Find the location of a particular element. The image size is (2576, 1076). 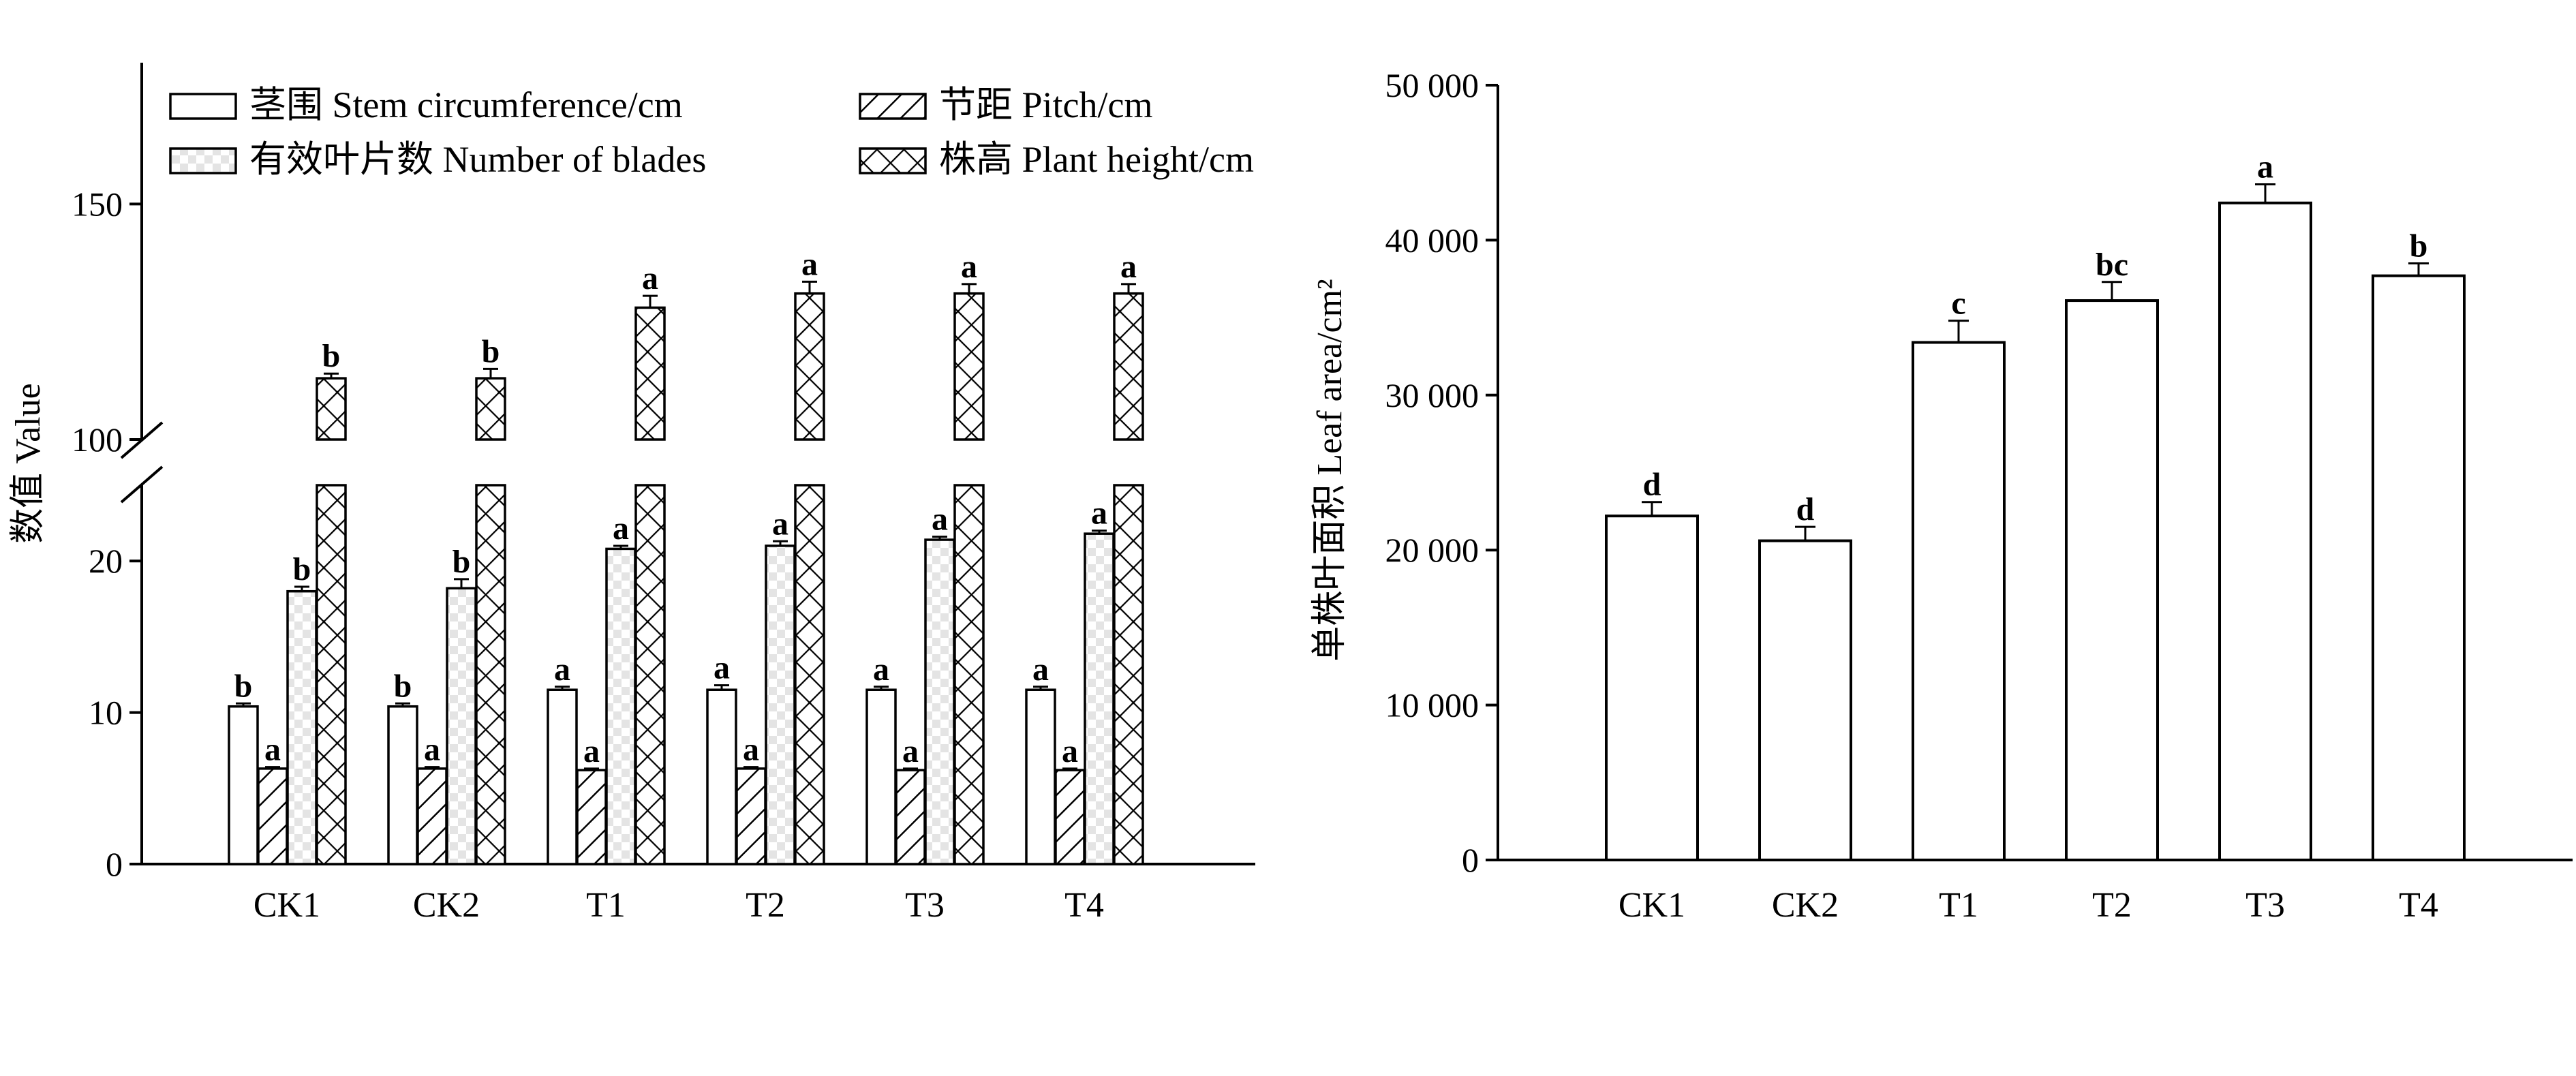

legend-label: 节距 Pitch/cm is located at coordinates (1045, 104).